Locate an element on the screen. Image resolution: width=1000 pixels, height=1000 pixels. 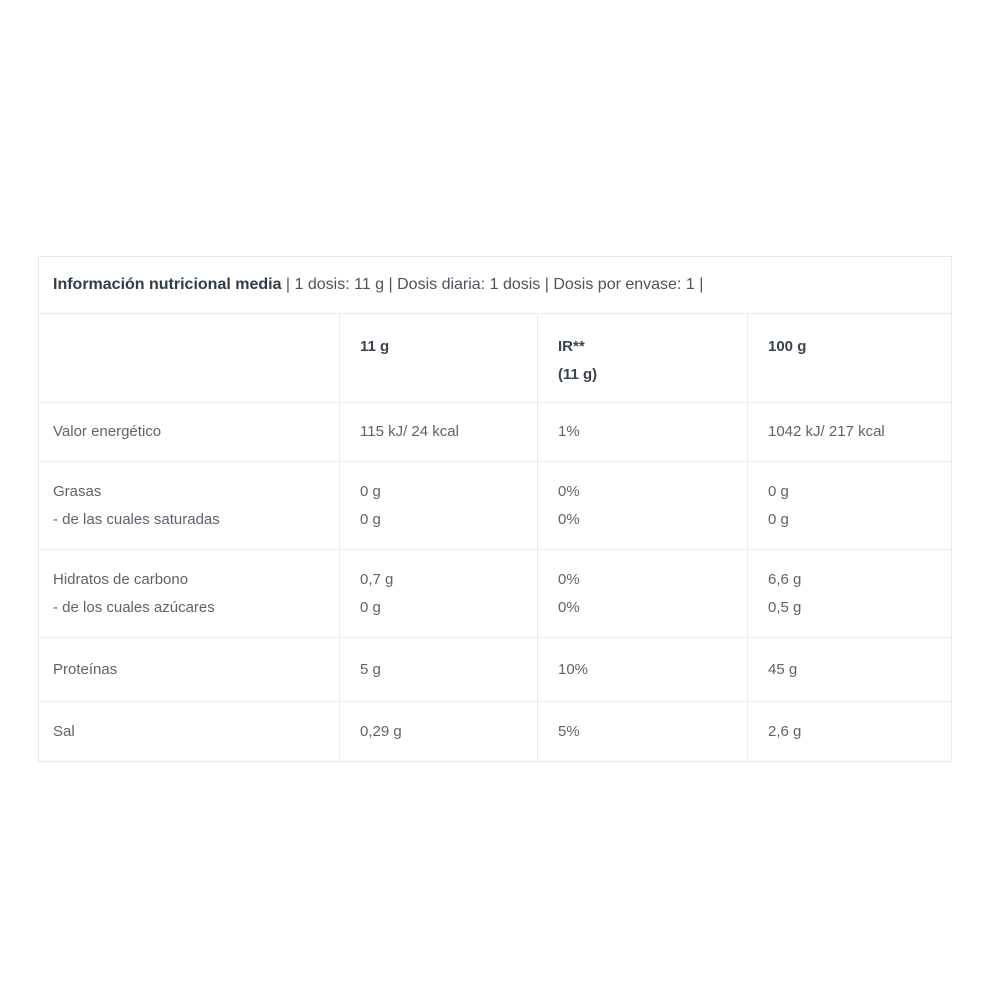
cell-label: Grasas - de las cuales saturadas is located at coordinates (136, 505).